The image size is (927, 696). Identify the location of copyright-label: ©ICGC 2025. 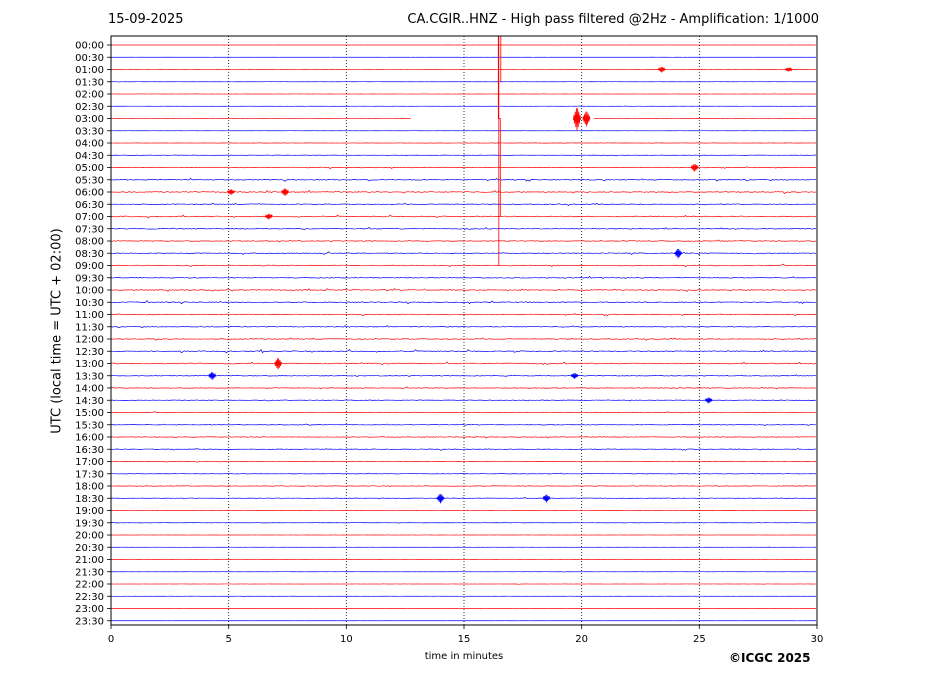
(770, 658).